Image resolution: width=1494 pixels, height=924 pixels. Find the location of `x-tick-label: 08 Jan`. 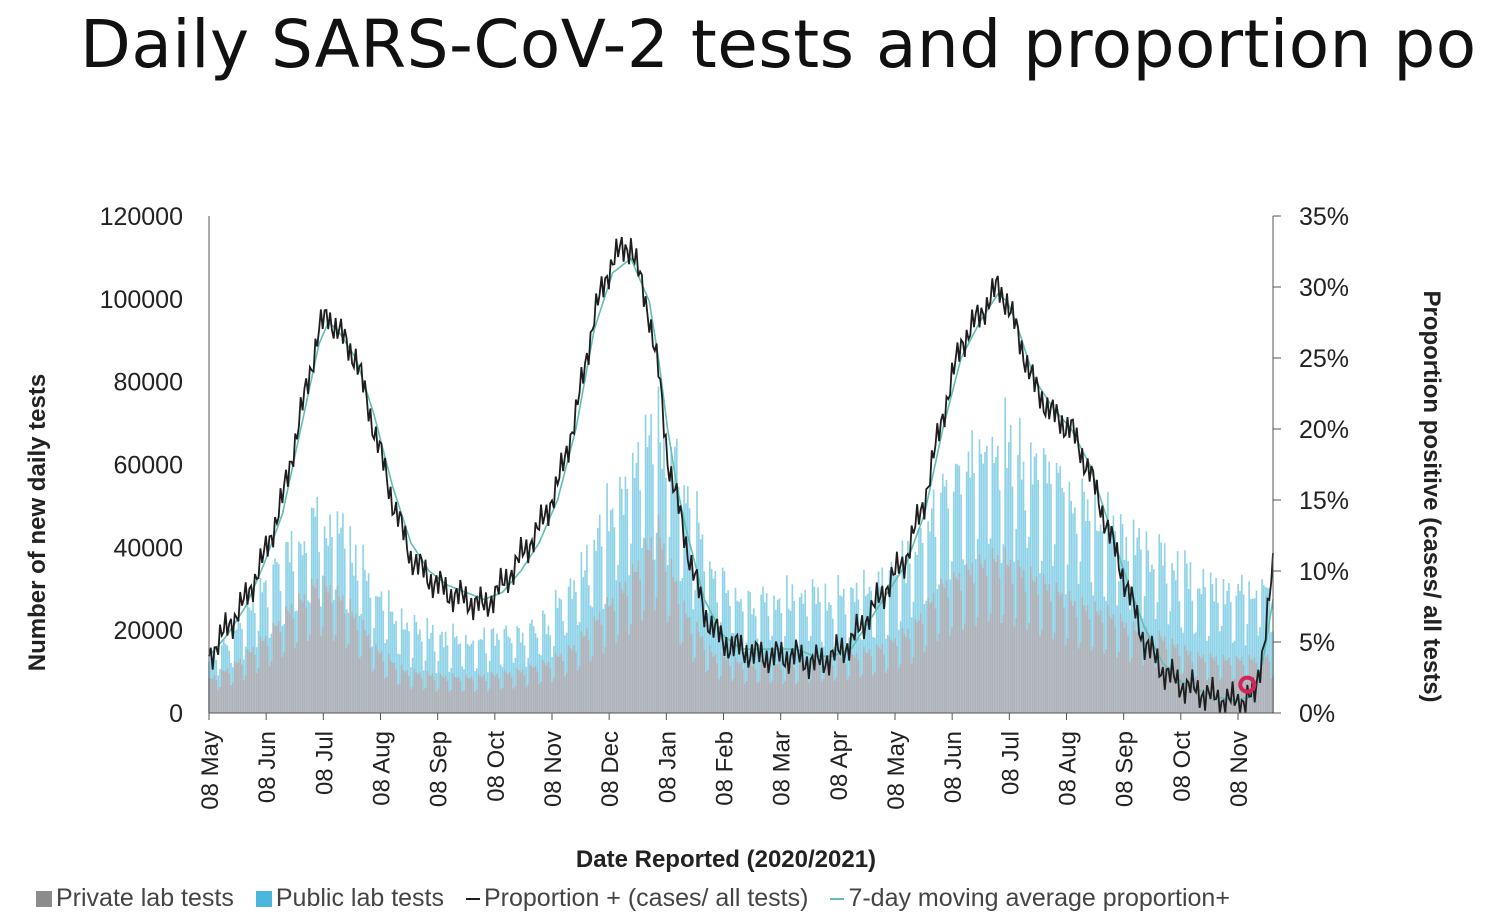

x-tick-label: 08 Jan is located at coordinates (667, 767).